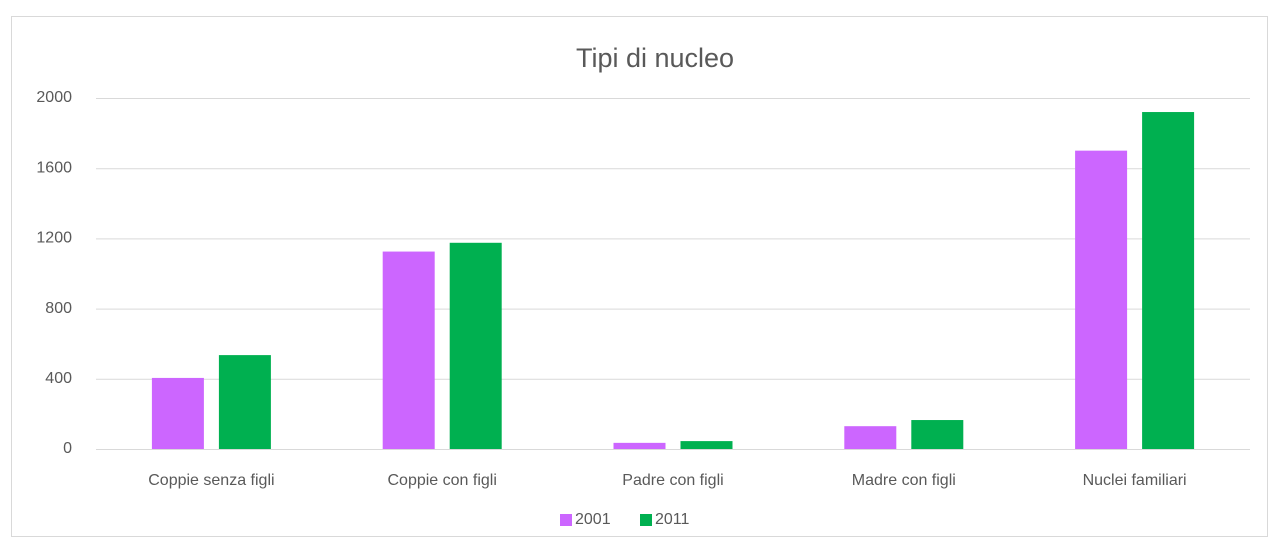 The image size is (1279, 554). I want to click on x-tick-label: Madre con figli, so click(904, 480).